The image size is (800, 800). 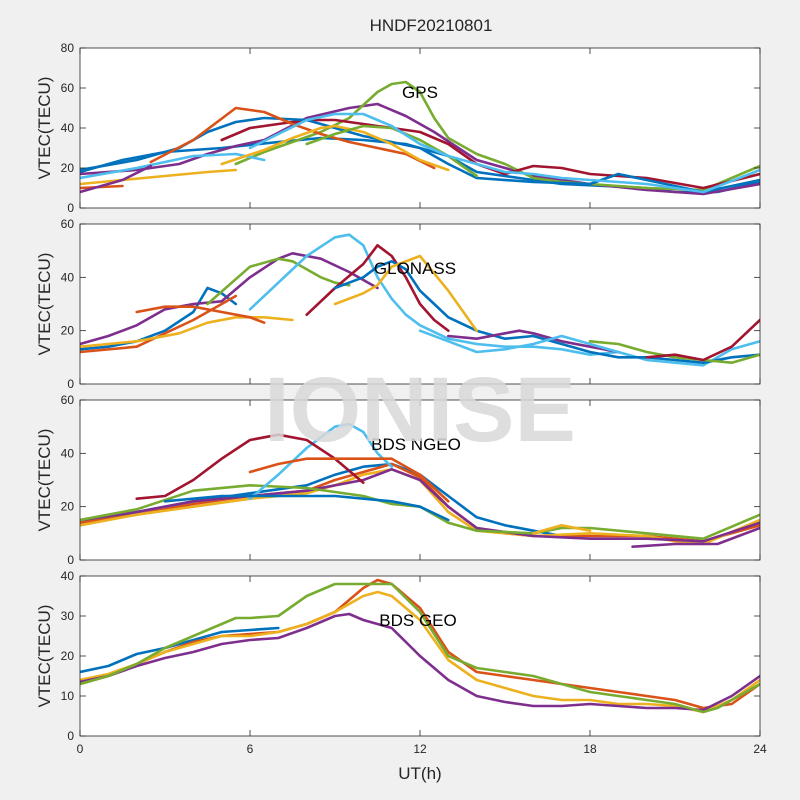 What do you see at coordinates (419, 773) in the screenshot?
I see `x-axis-label: UT(h)` at bounding box center [419, 773].